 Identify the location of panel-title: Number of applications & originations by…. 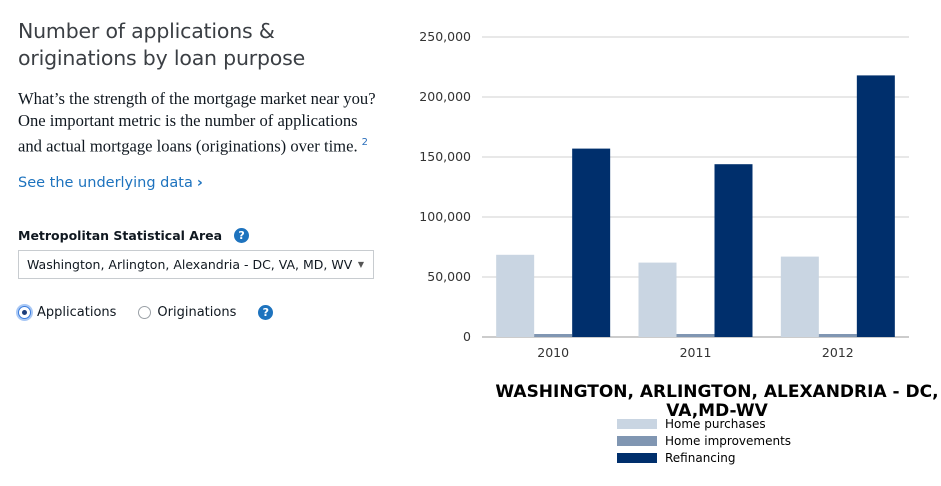
(208, 45).